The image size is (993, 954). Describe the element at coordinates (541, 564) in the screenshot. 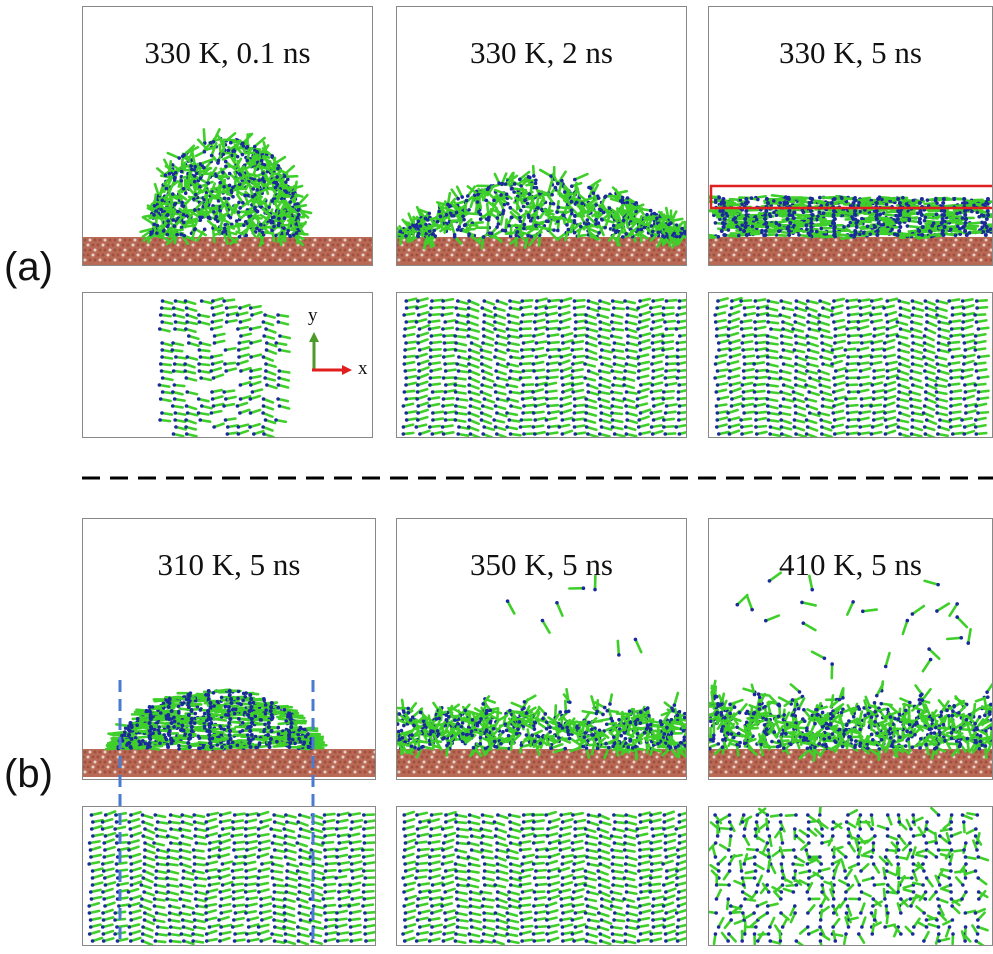

I see `panel-title: 350 K, 5 ns` at that location.